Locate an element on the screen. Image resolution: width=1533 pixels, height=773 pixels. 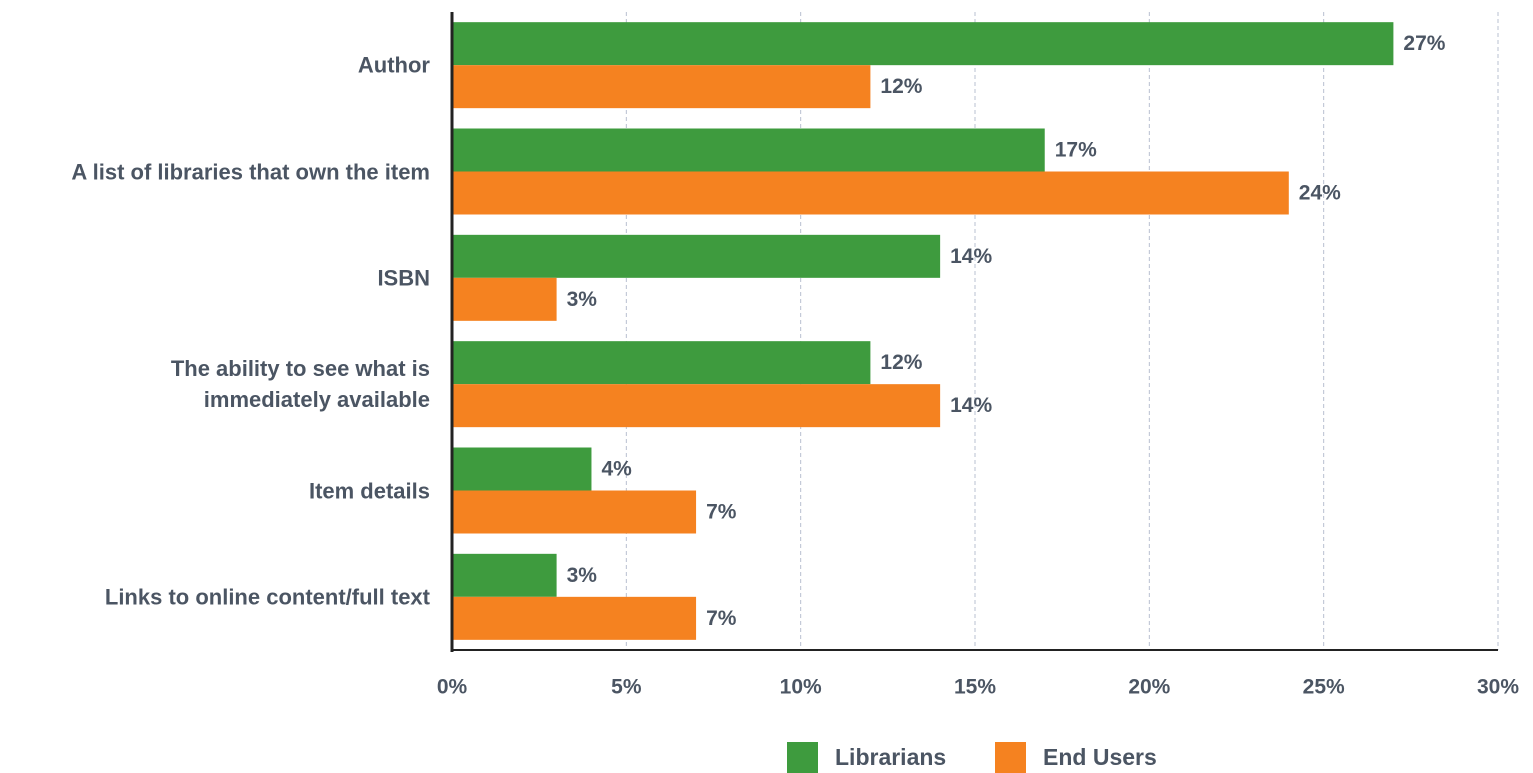
x-tick-label: 0% is located at coordinates (452, 687).